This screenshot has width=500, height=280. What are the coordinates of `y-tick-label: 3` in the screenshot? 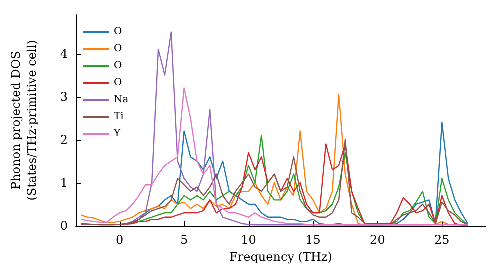 It's located at (64, 97).